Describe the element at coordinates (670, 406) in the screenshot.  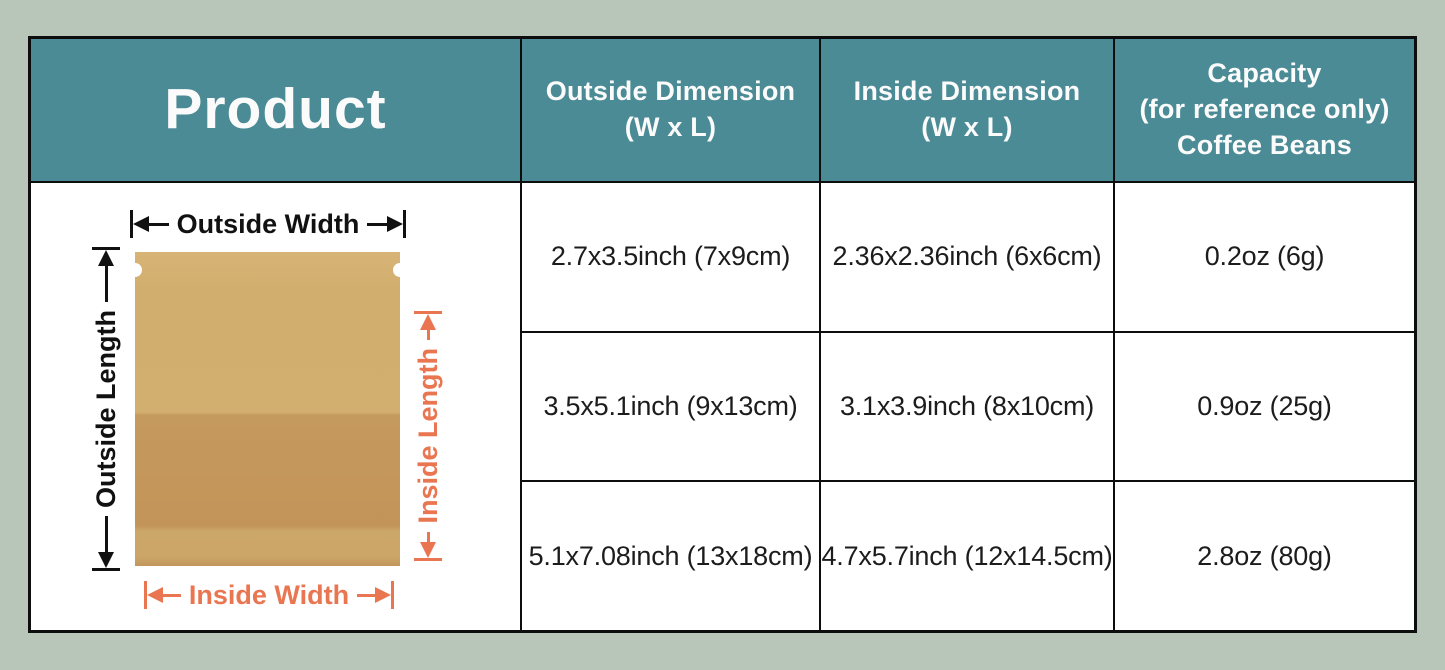
I see `table-cell-outside-row2: 3.5x5.1inch (9x13cm)` at that location.